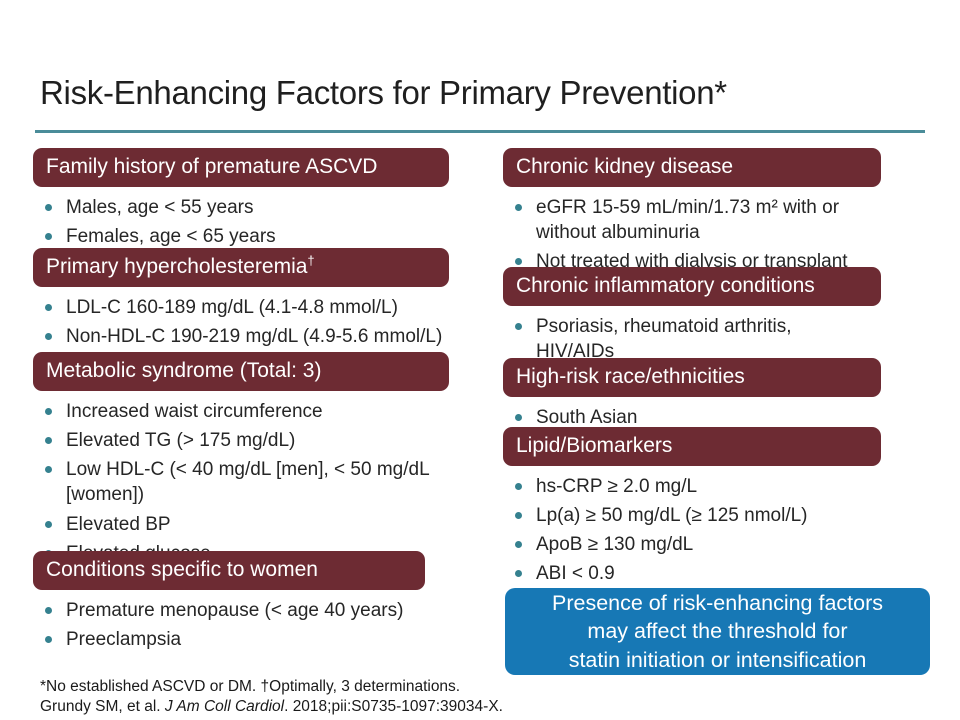 The height and width of the screenshot is (720, 960). I want to click on section-title: Primary hypercholesteremia, so click(177, 266).